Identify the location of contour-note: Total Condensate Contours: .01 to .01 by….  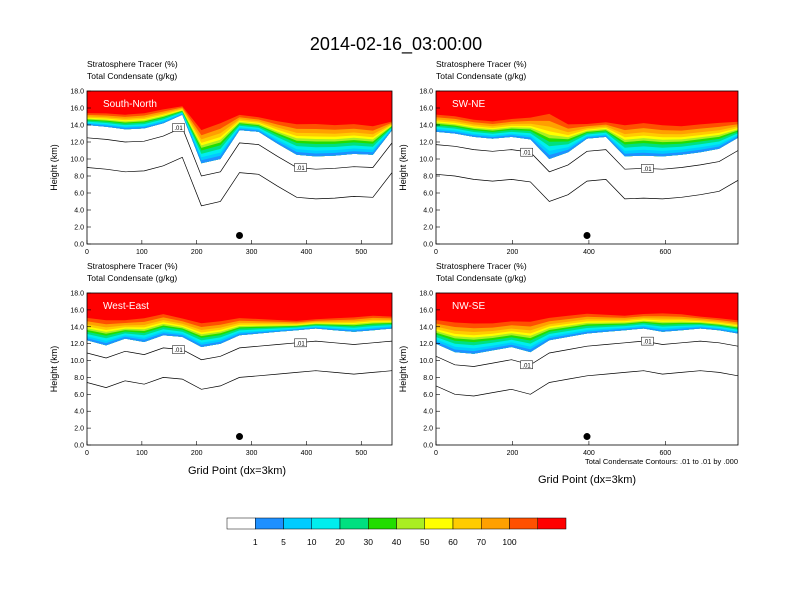
(661, 461).